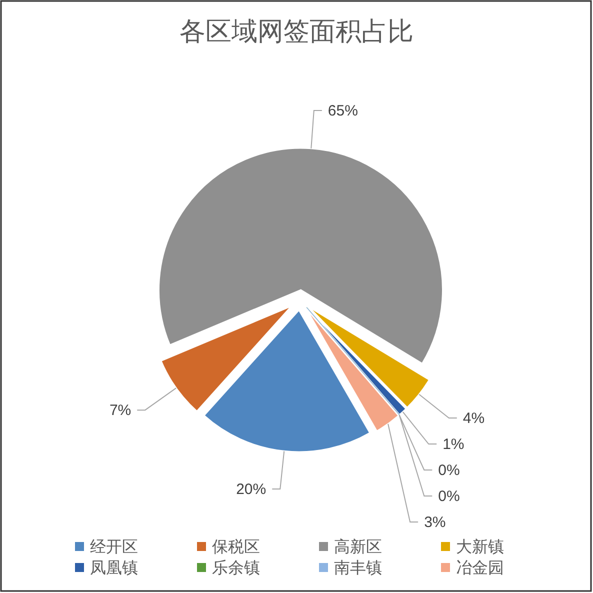  I want to click on data-label: 20%, so click(251, 489).